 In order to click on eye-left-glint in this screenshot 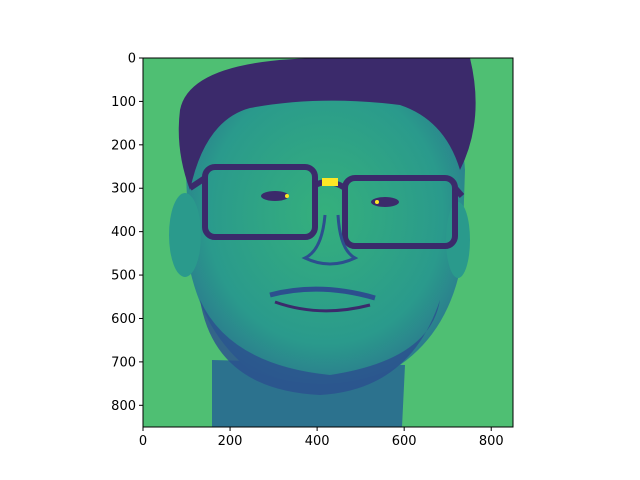, I will do `click(287, 196)`.